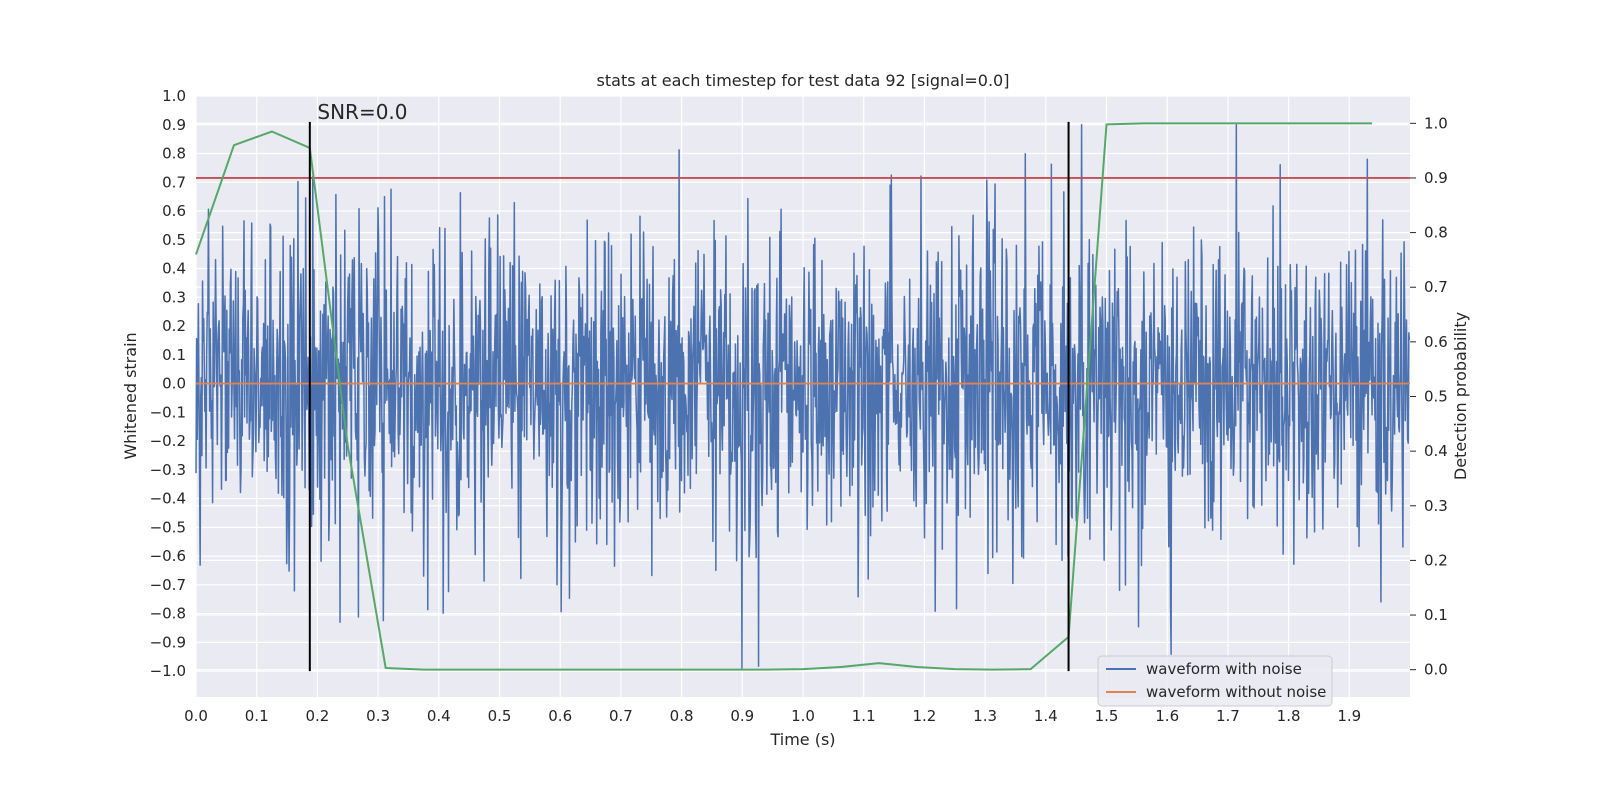  What do you see at coordinates (168, 585) in the screenshot?
I see `y-tick-label: −0.7` at bounding box center [168, 585].